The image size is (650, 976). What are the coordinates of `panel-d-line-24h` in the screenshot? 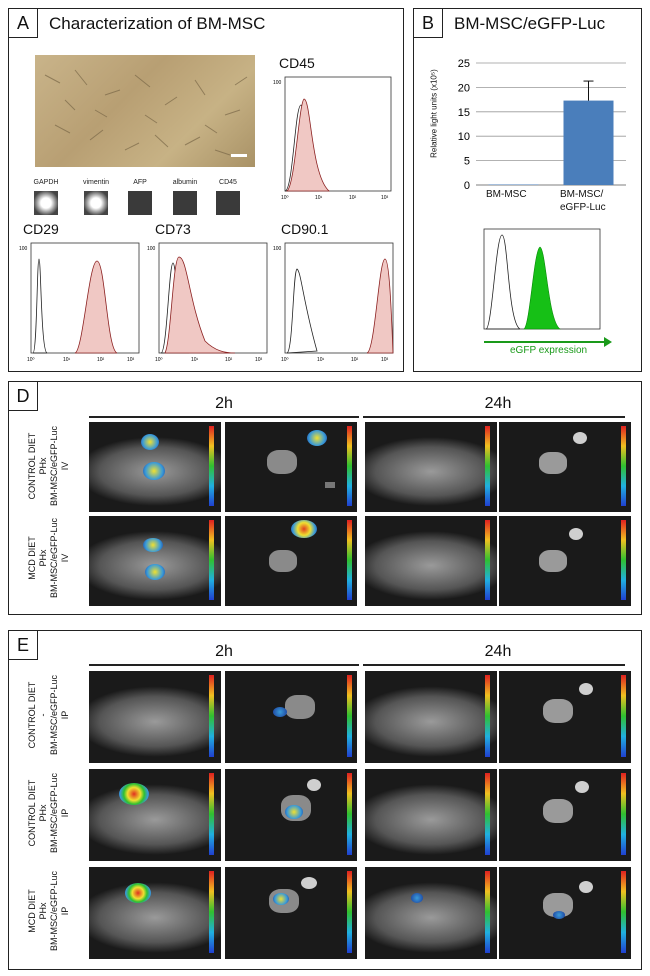 It's located at (494, 417).